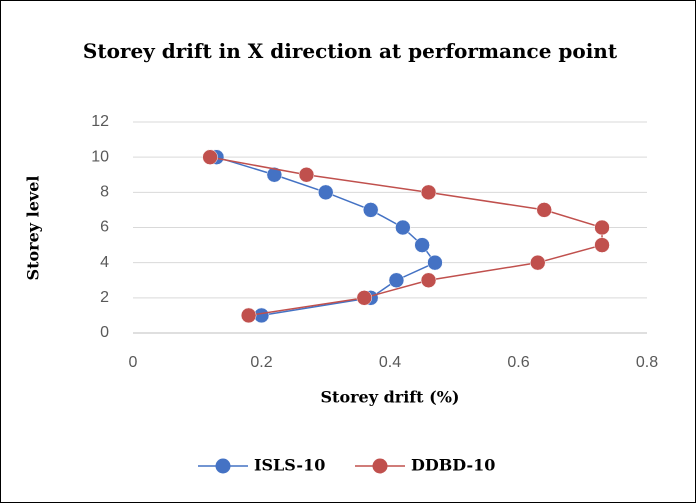 The height and width of the screenshot is (503, 696). Describe the element at coordinates (518, 362) in the screenshot. I see `x-tick-label: 0.6` at that location.